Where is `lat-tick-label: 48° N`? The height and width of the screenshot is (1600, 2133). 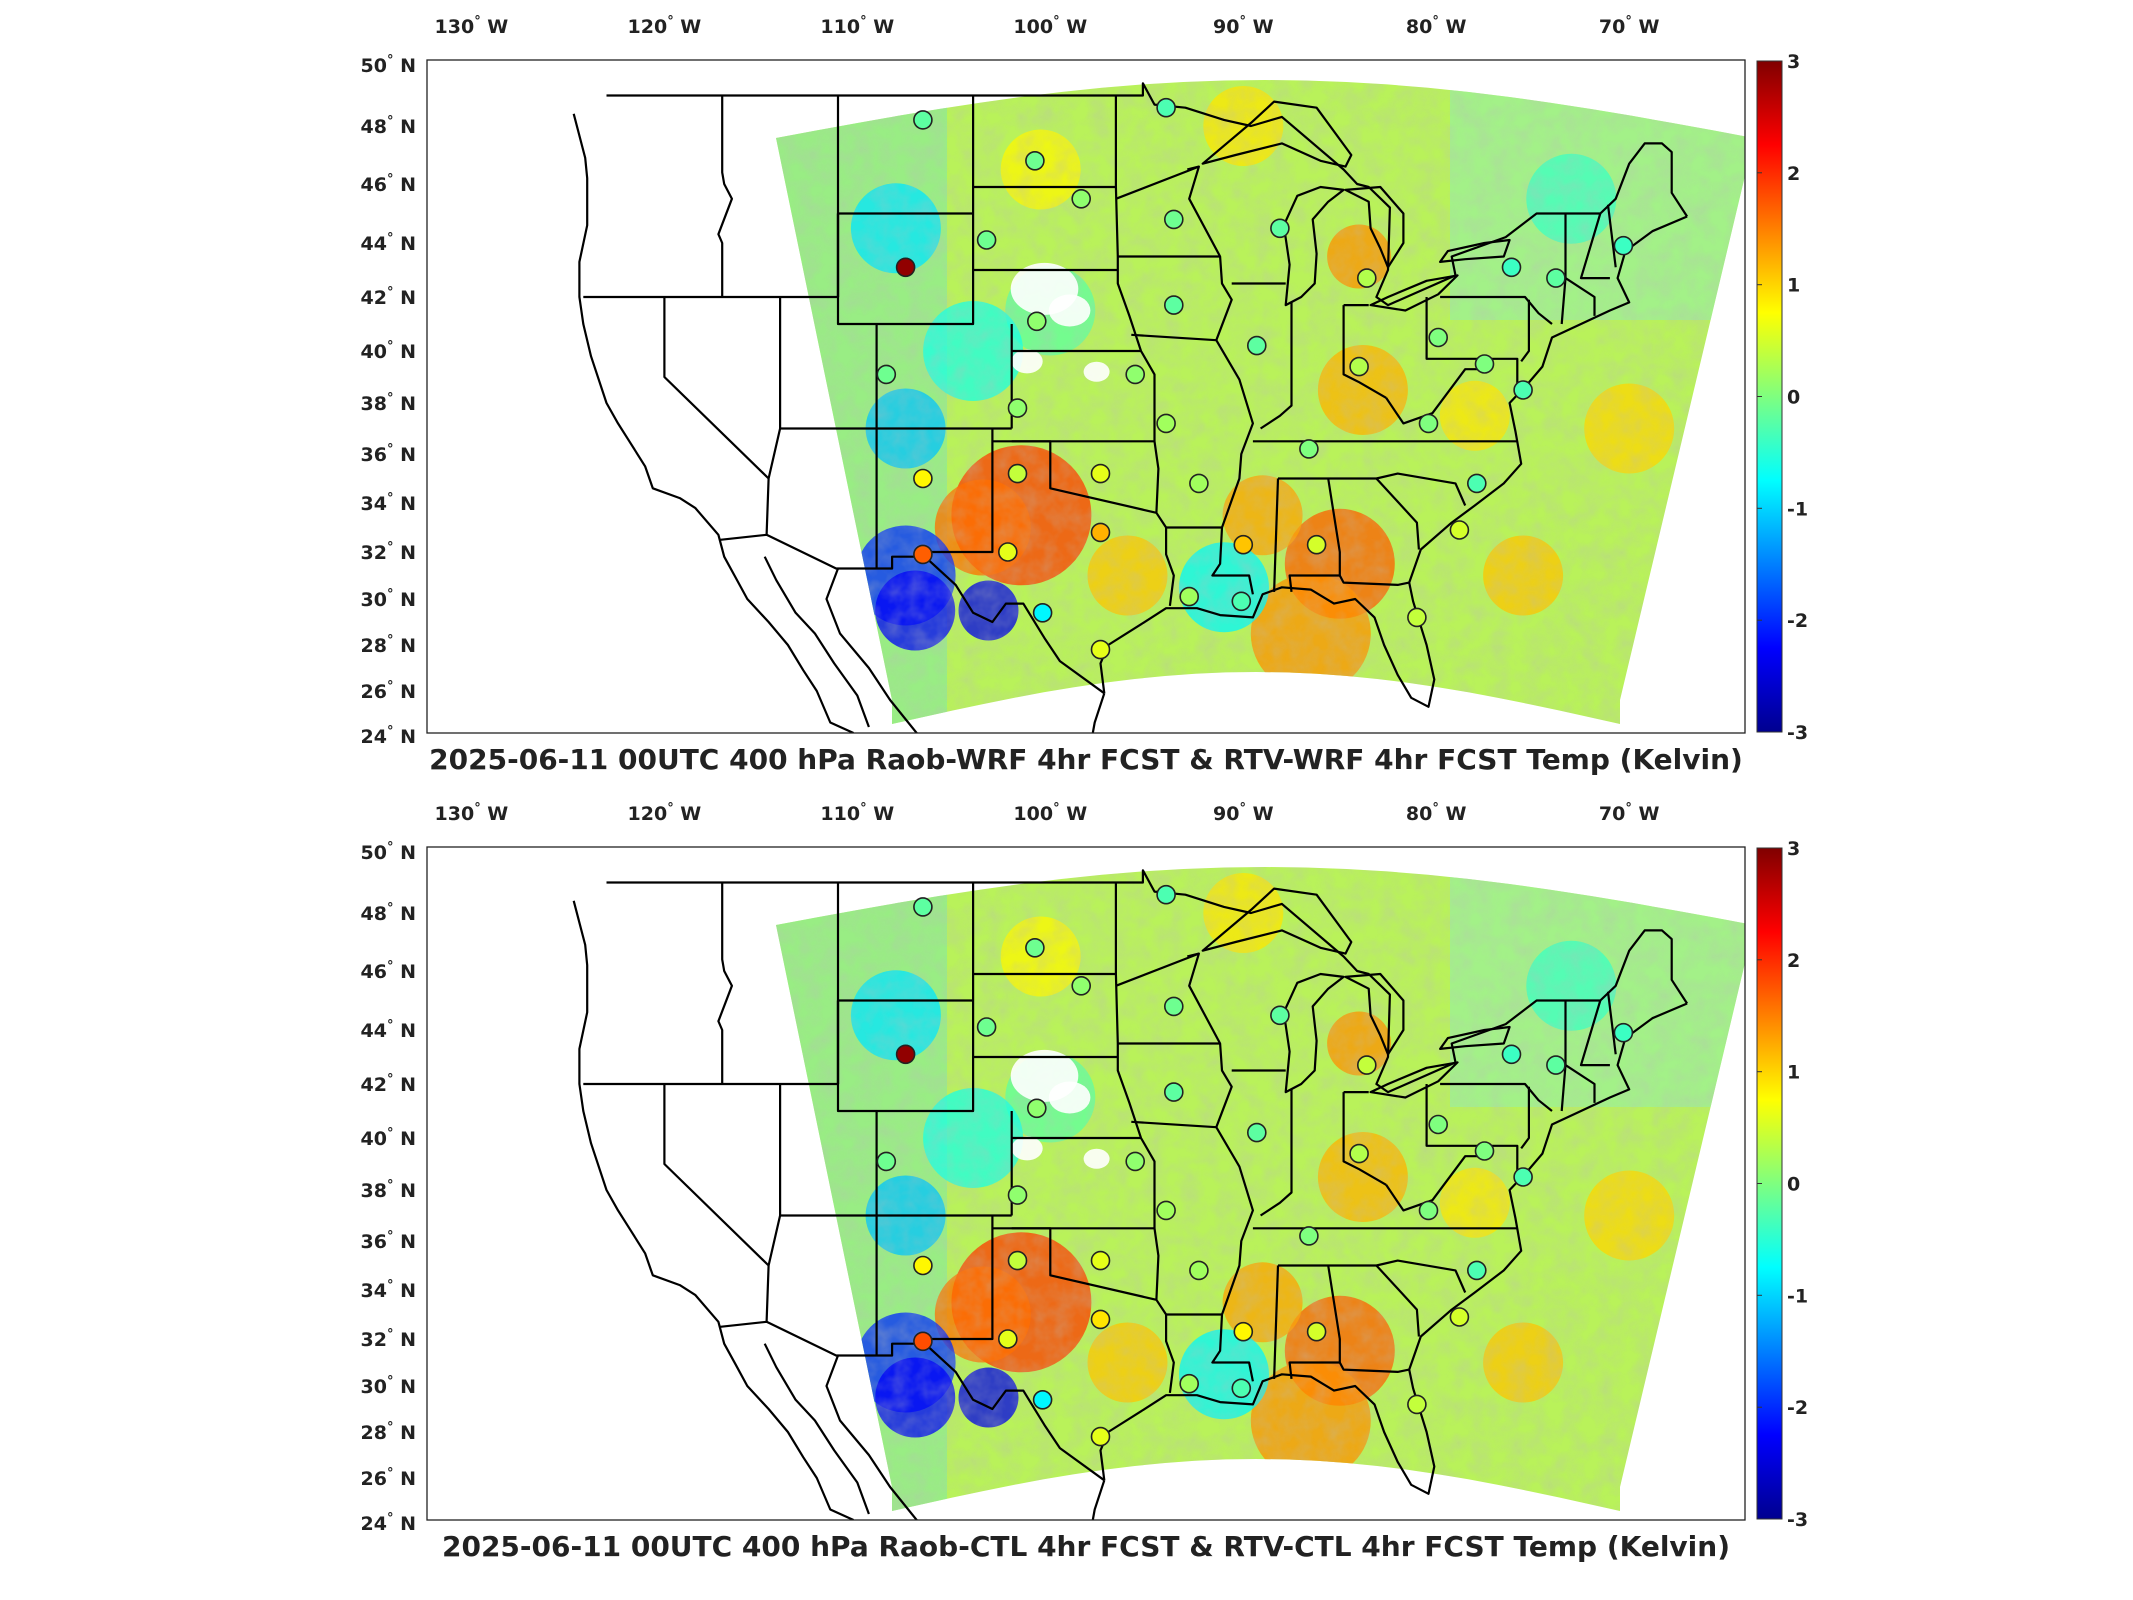
lat-tick-label: 48° N is located at coordinates (388, 913).